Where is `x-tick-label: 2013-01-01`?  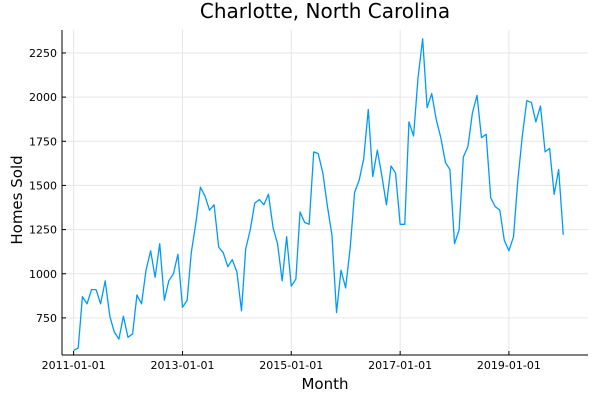 x-tick-label: 2013-01-01 is located at coordinates (183, 365).